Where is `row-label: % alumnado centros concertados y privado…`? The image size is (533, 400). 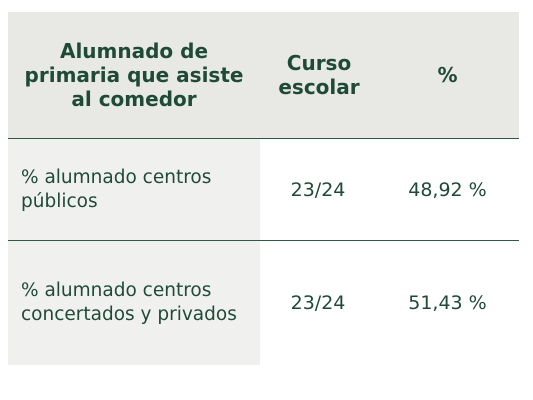 row-label: % alumnado centros concertados y privado… is located at coordinates (134, 303).